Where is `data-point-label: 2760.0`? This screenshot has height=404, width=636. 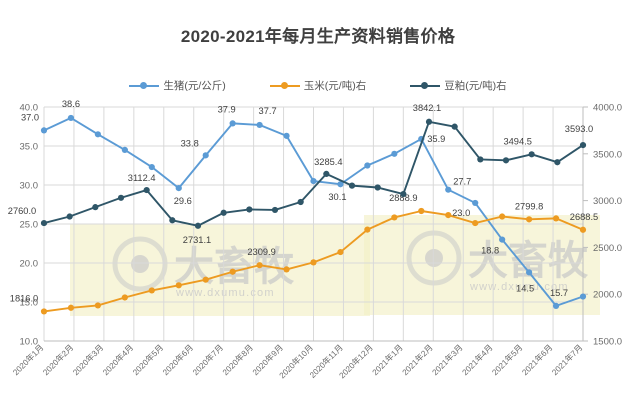 data-point-label: 2760.0 is located at coordinates (22, 211).